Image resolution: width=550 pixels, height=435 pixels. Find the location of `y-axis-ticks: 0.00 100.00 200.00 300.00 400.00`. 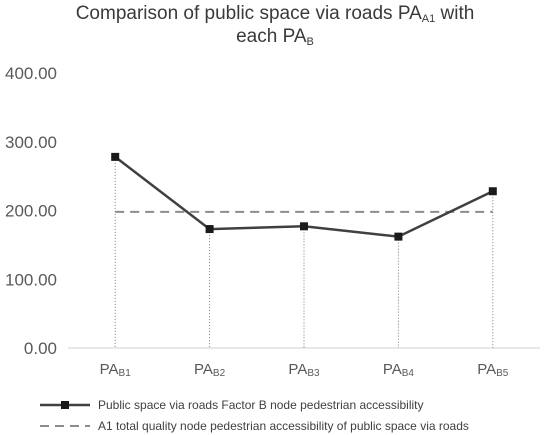

y-axis-ticks: 0.00 100.00 200.00 300.00 400.00 is located at coordinates (31, 211).